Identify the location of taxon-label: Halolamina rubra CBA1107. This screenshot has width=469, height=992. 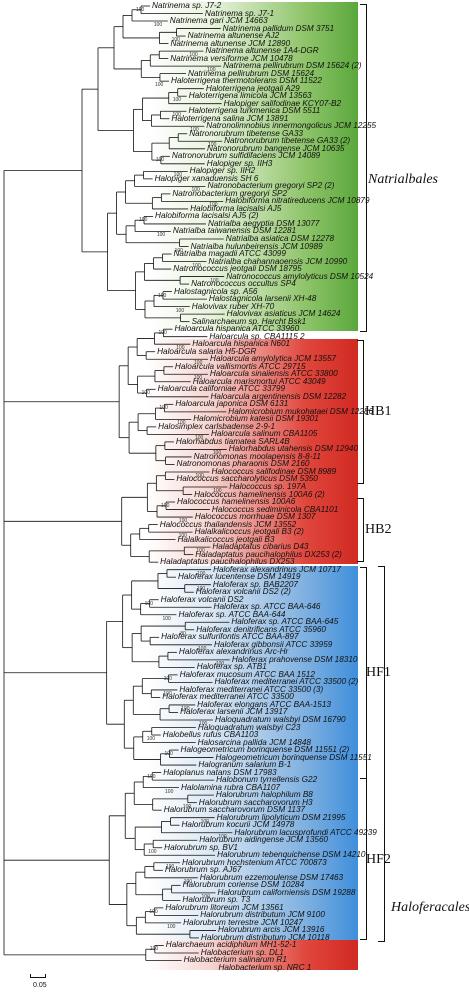
(231, 787).